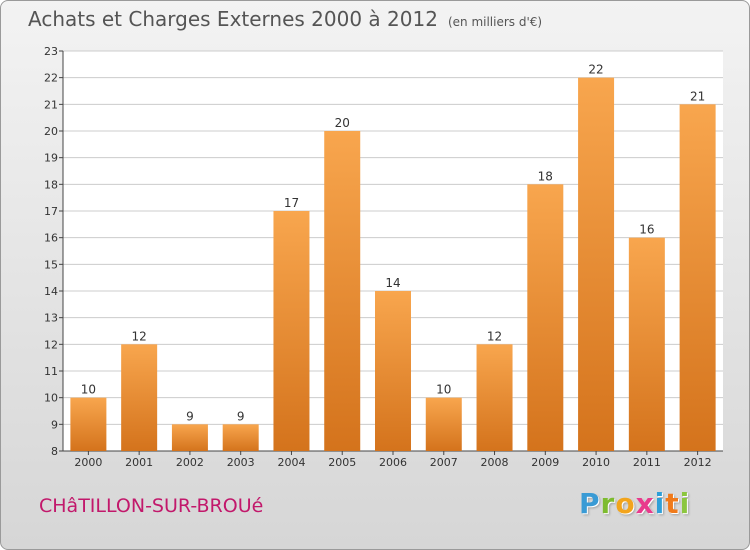  Describe the element at coordinates (233, 19) in the screenshot. I see `chart-title-text: Achats et Charges Externes 2000 à 2012` at that location.